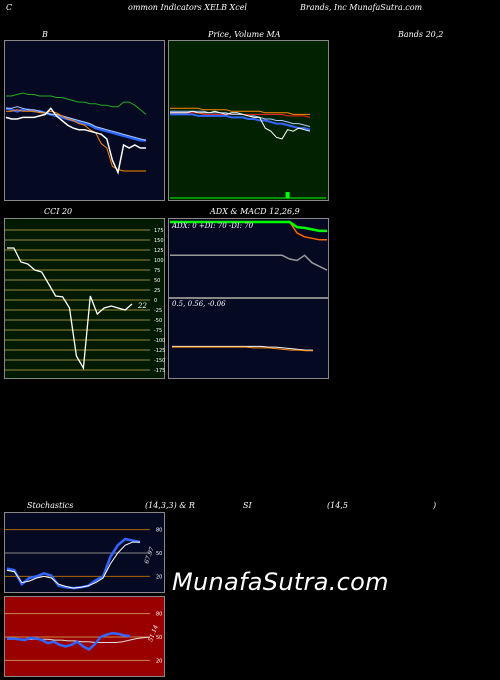  Describe the element at coordinates (287, 195) in the screenshot. I see `volume-bar` at that location.